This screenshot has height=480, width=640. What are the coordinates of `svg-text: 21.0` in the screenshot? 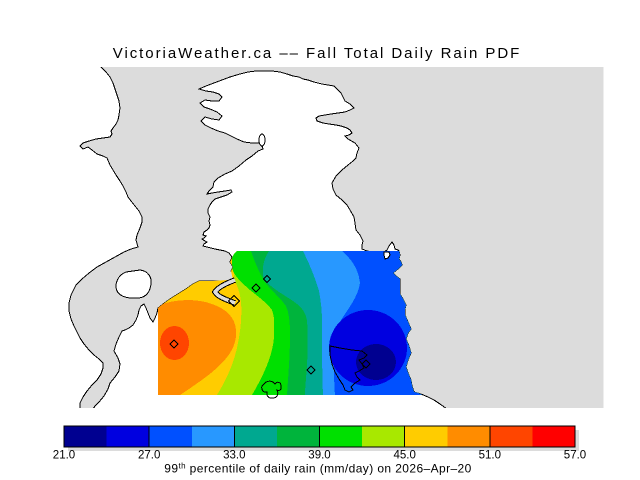 It's located at (64, 456).